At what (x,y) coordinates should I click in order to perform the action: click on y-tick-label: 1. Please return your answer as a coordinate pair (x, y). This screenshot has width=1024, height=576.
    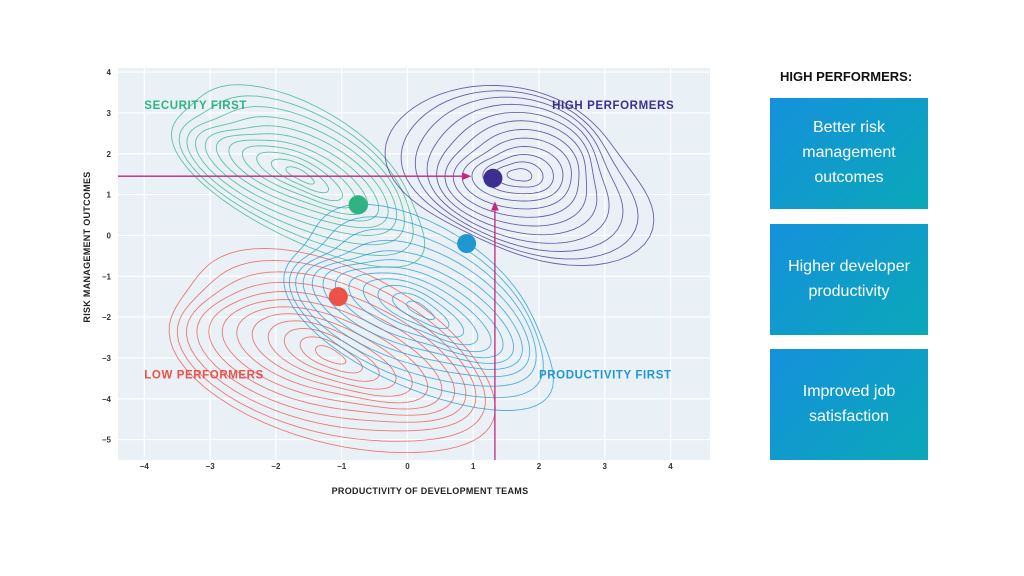
    Looking at the image, I should click on (109, 195).